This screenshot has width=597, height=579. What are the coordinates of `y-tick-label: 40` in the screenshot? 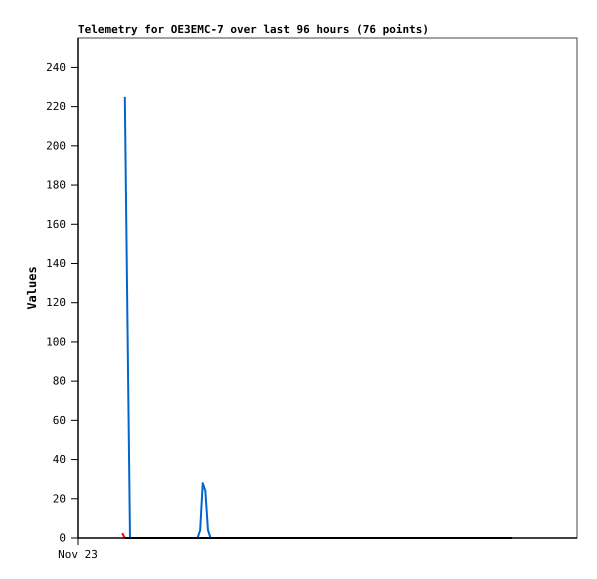 It's located at (59, 459).